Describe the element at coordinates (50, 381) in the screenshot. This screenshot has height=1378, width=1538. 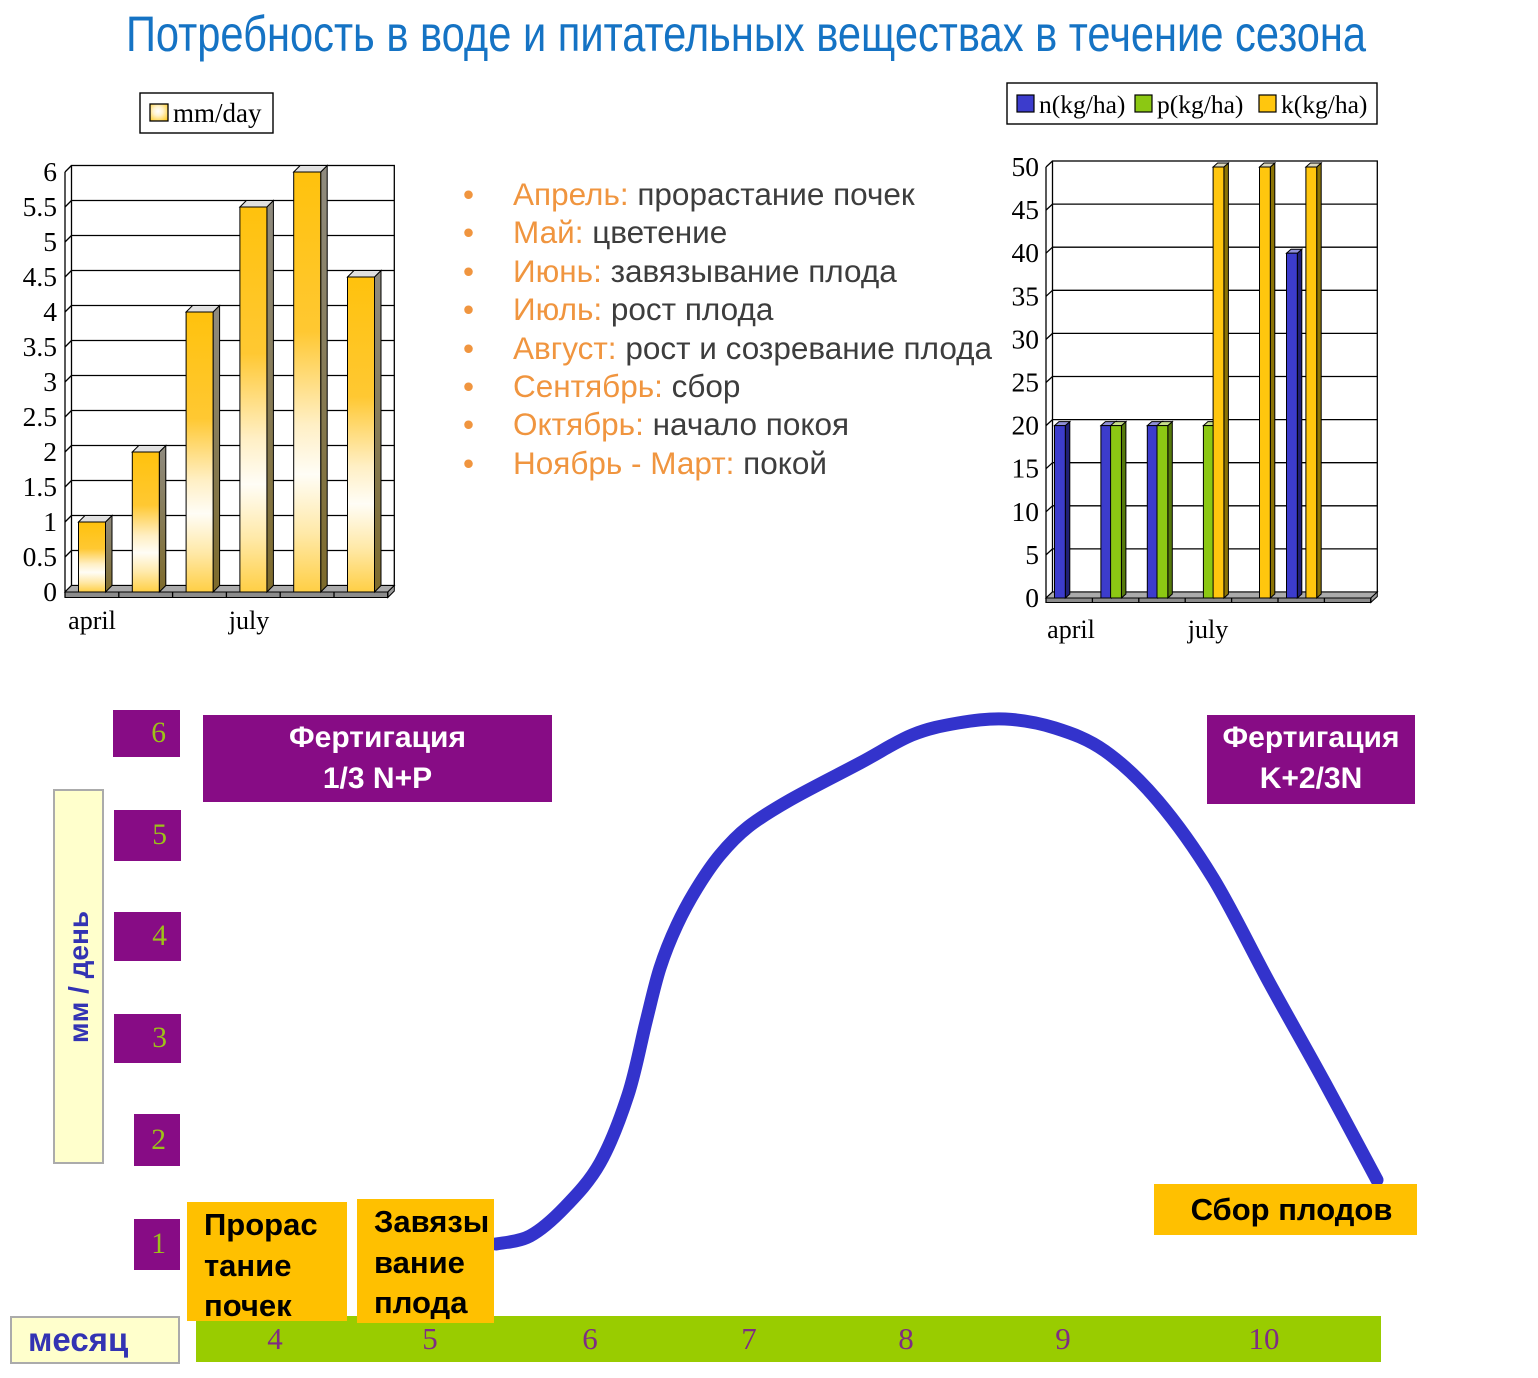
I see `svg-text: 3` at that location.